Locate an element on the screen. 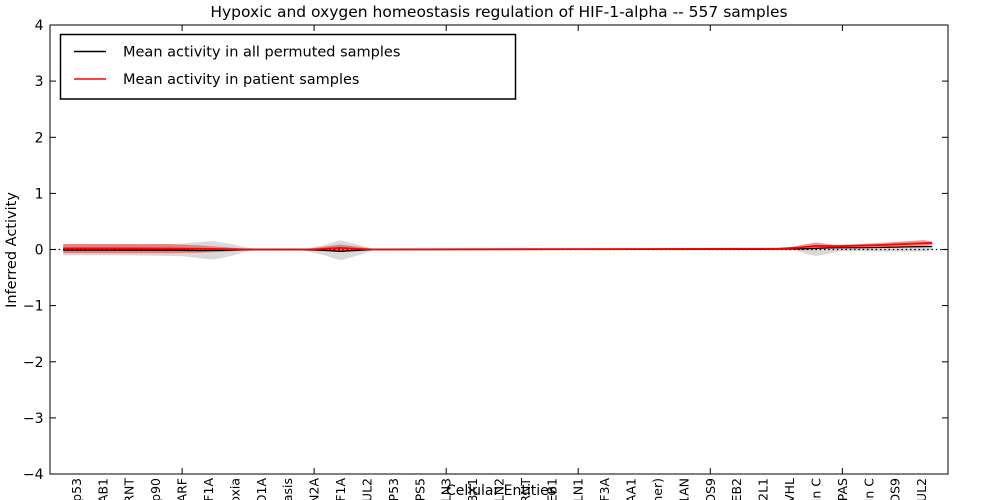  entity-label: HIF1A/JAB1 is located at coordinates (102, 489).